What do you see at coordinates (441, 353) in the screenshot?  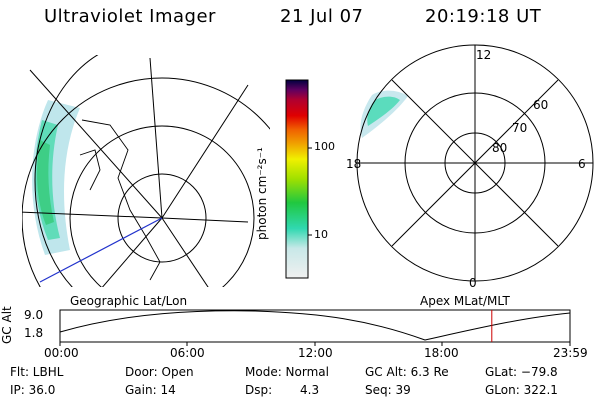 I see `timeline-xtick-3: 18:00` at bounding box center [441, 353].